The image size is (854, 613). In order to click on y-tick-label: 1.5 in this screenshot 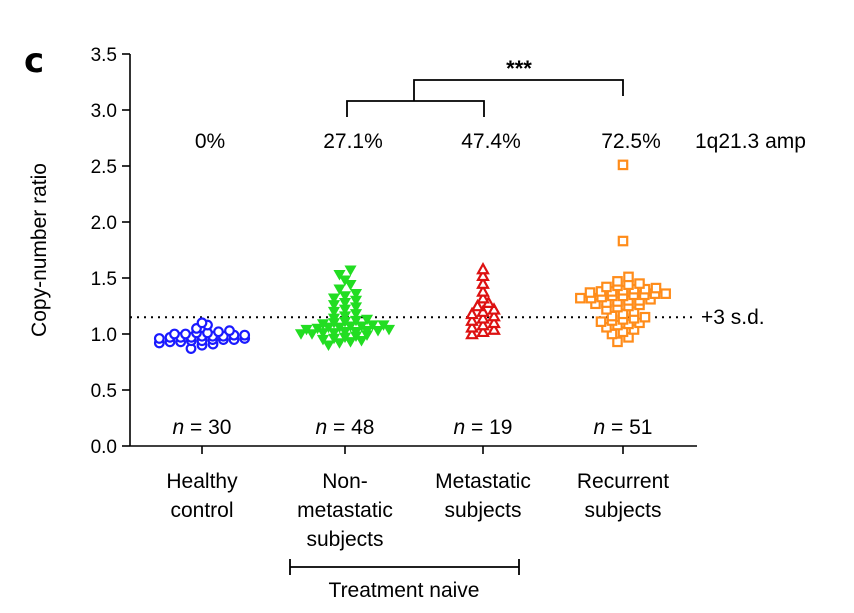, I will do `click(104, 279)`.